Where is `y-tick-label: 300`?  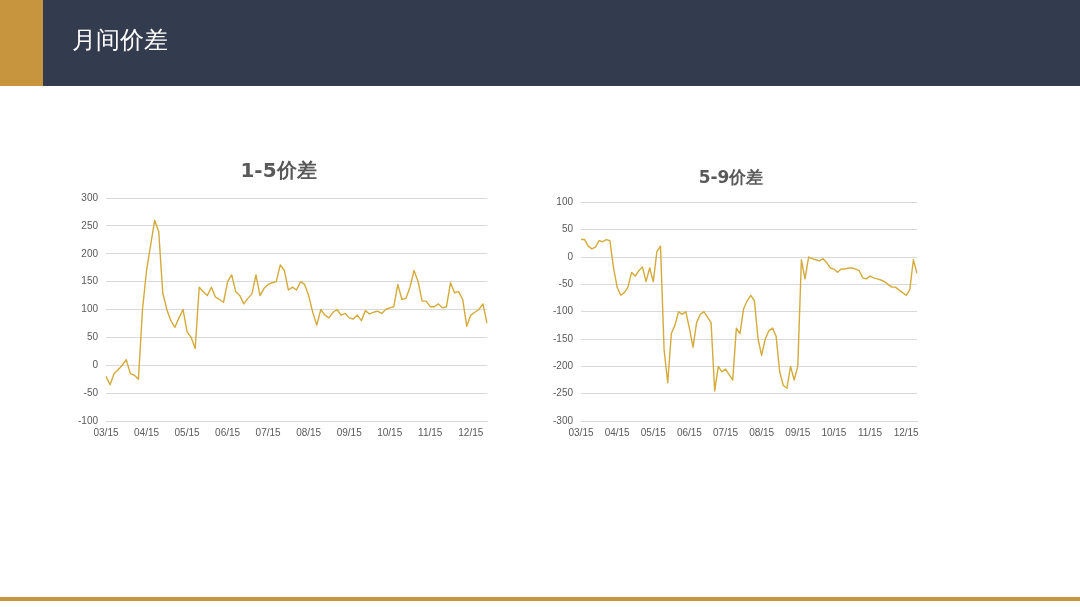
y-tick-label: 300 is located at coordinates (90, 197).